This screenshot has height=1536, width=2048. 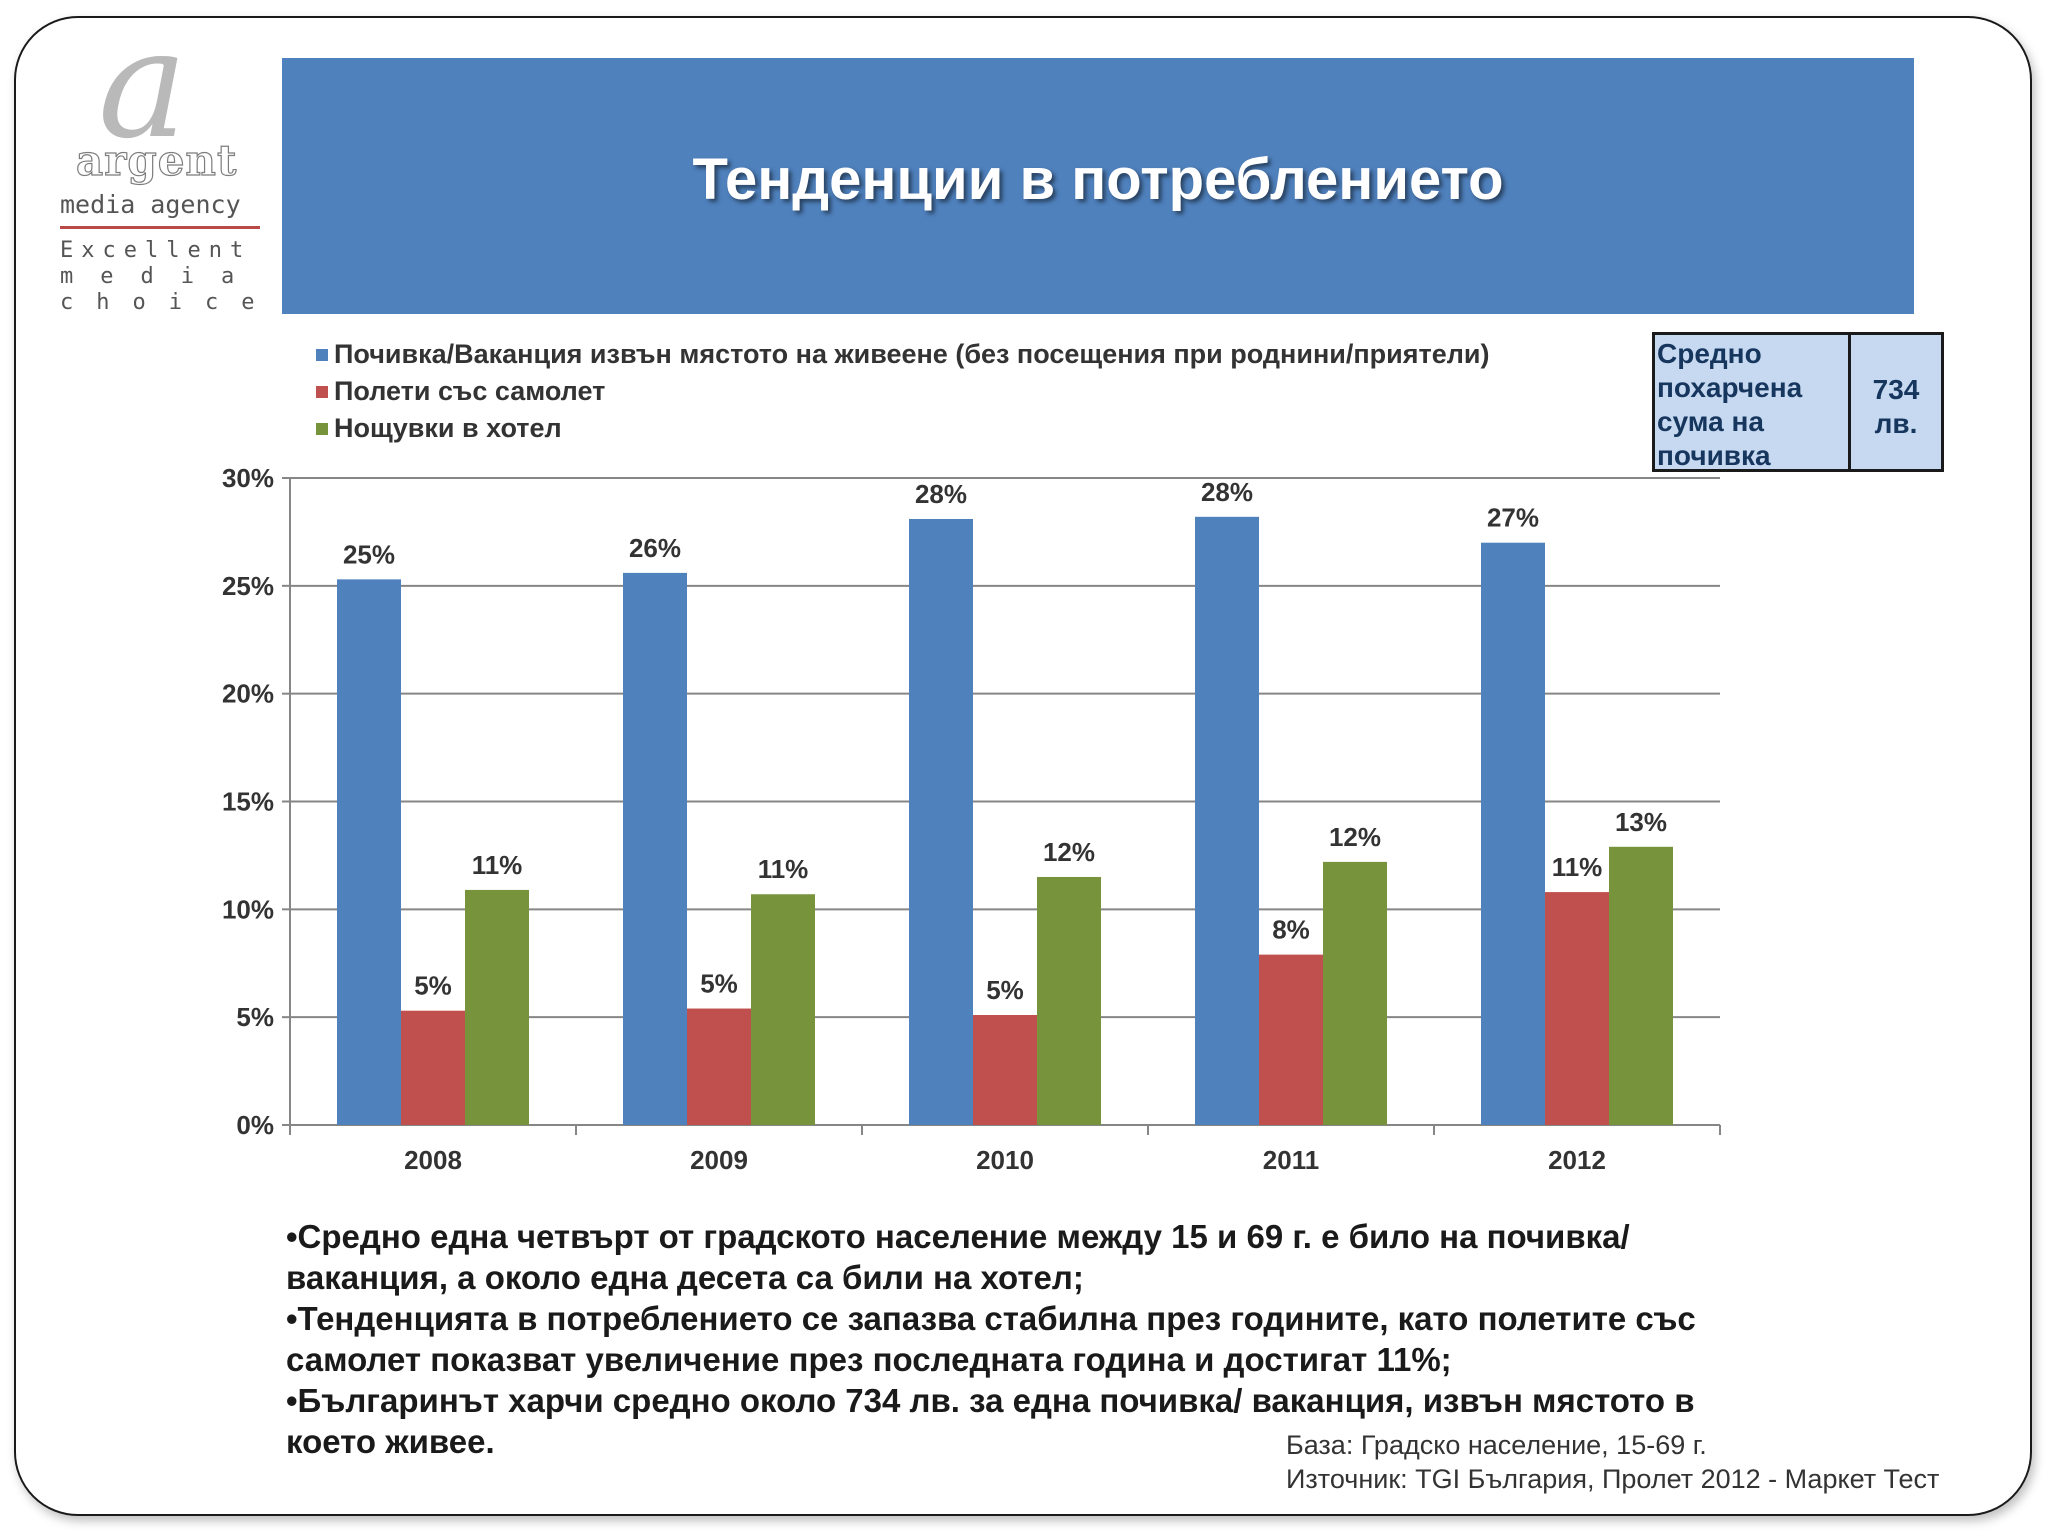 What do you see at coordinates (1513, 518) in the screenshot?
I see `data-label: 27%` at bounding box center [1513, 518].